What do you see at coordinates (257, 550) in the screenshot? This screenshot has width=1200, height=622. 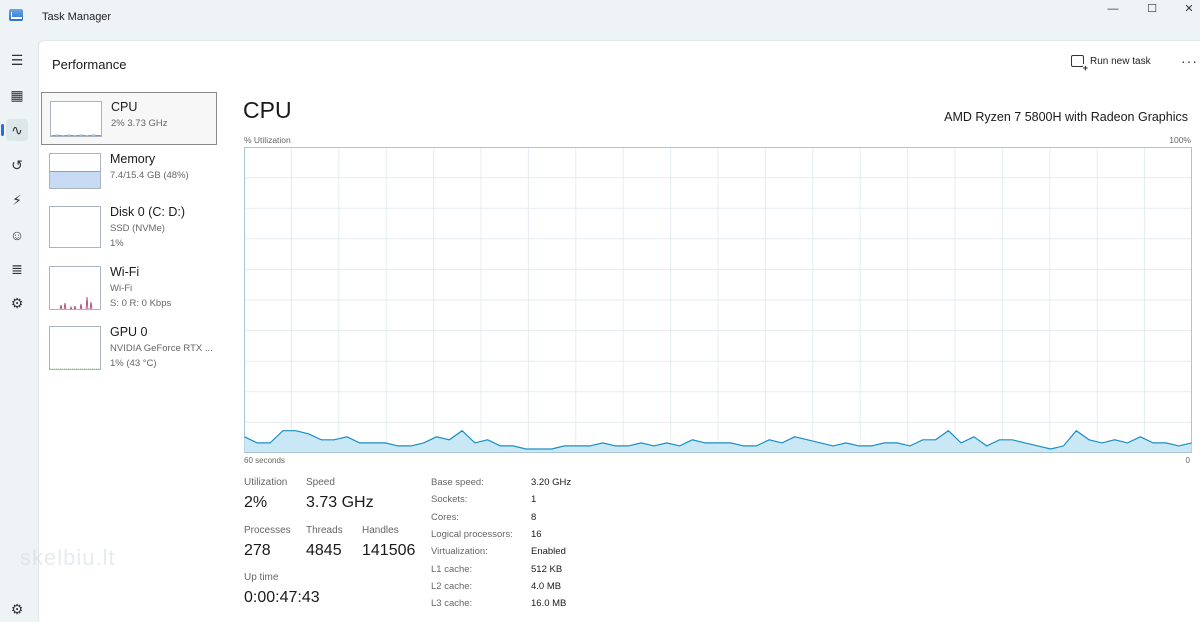 I see `processes-value: 278` at bounding box center [257, 550].